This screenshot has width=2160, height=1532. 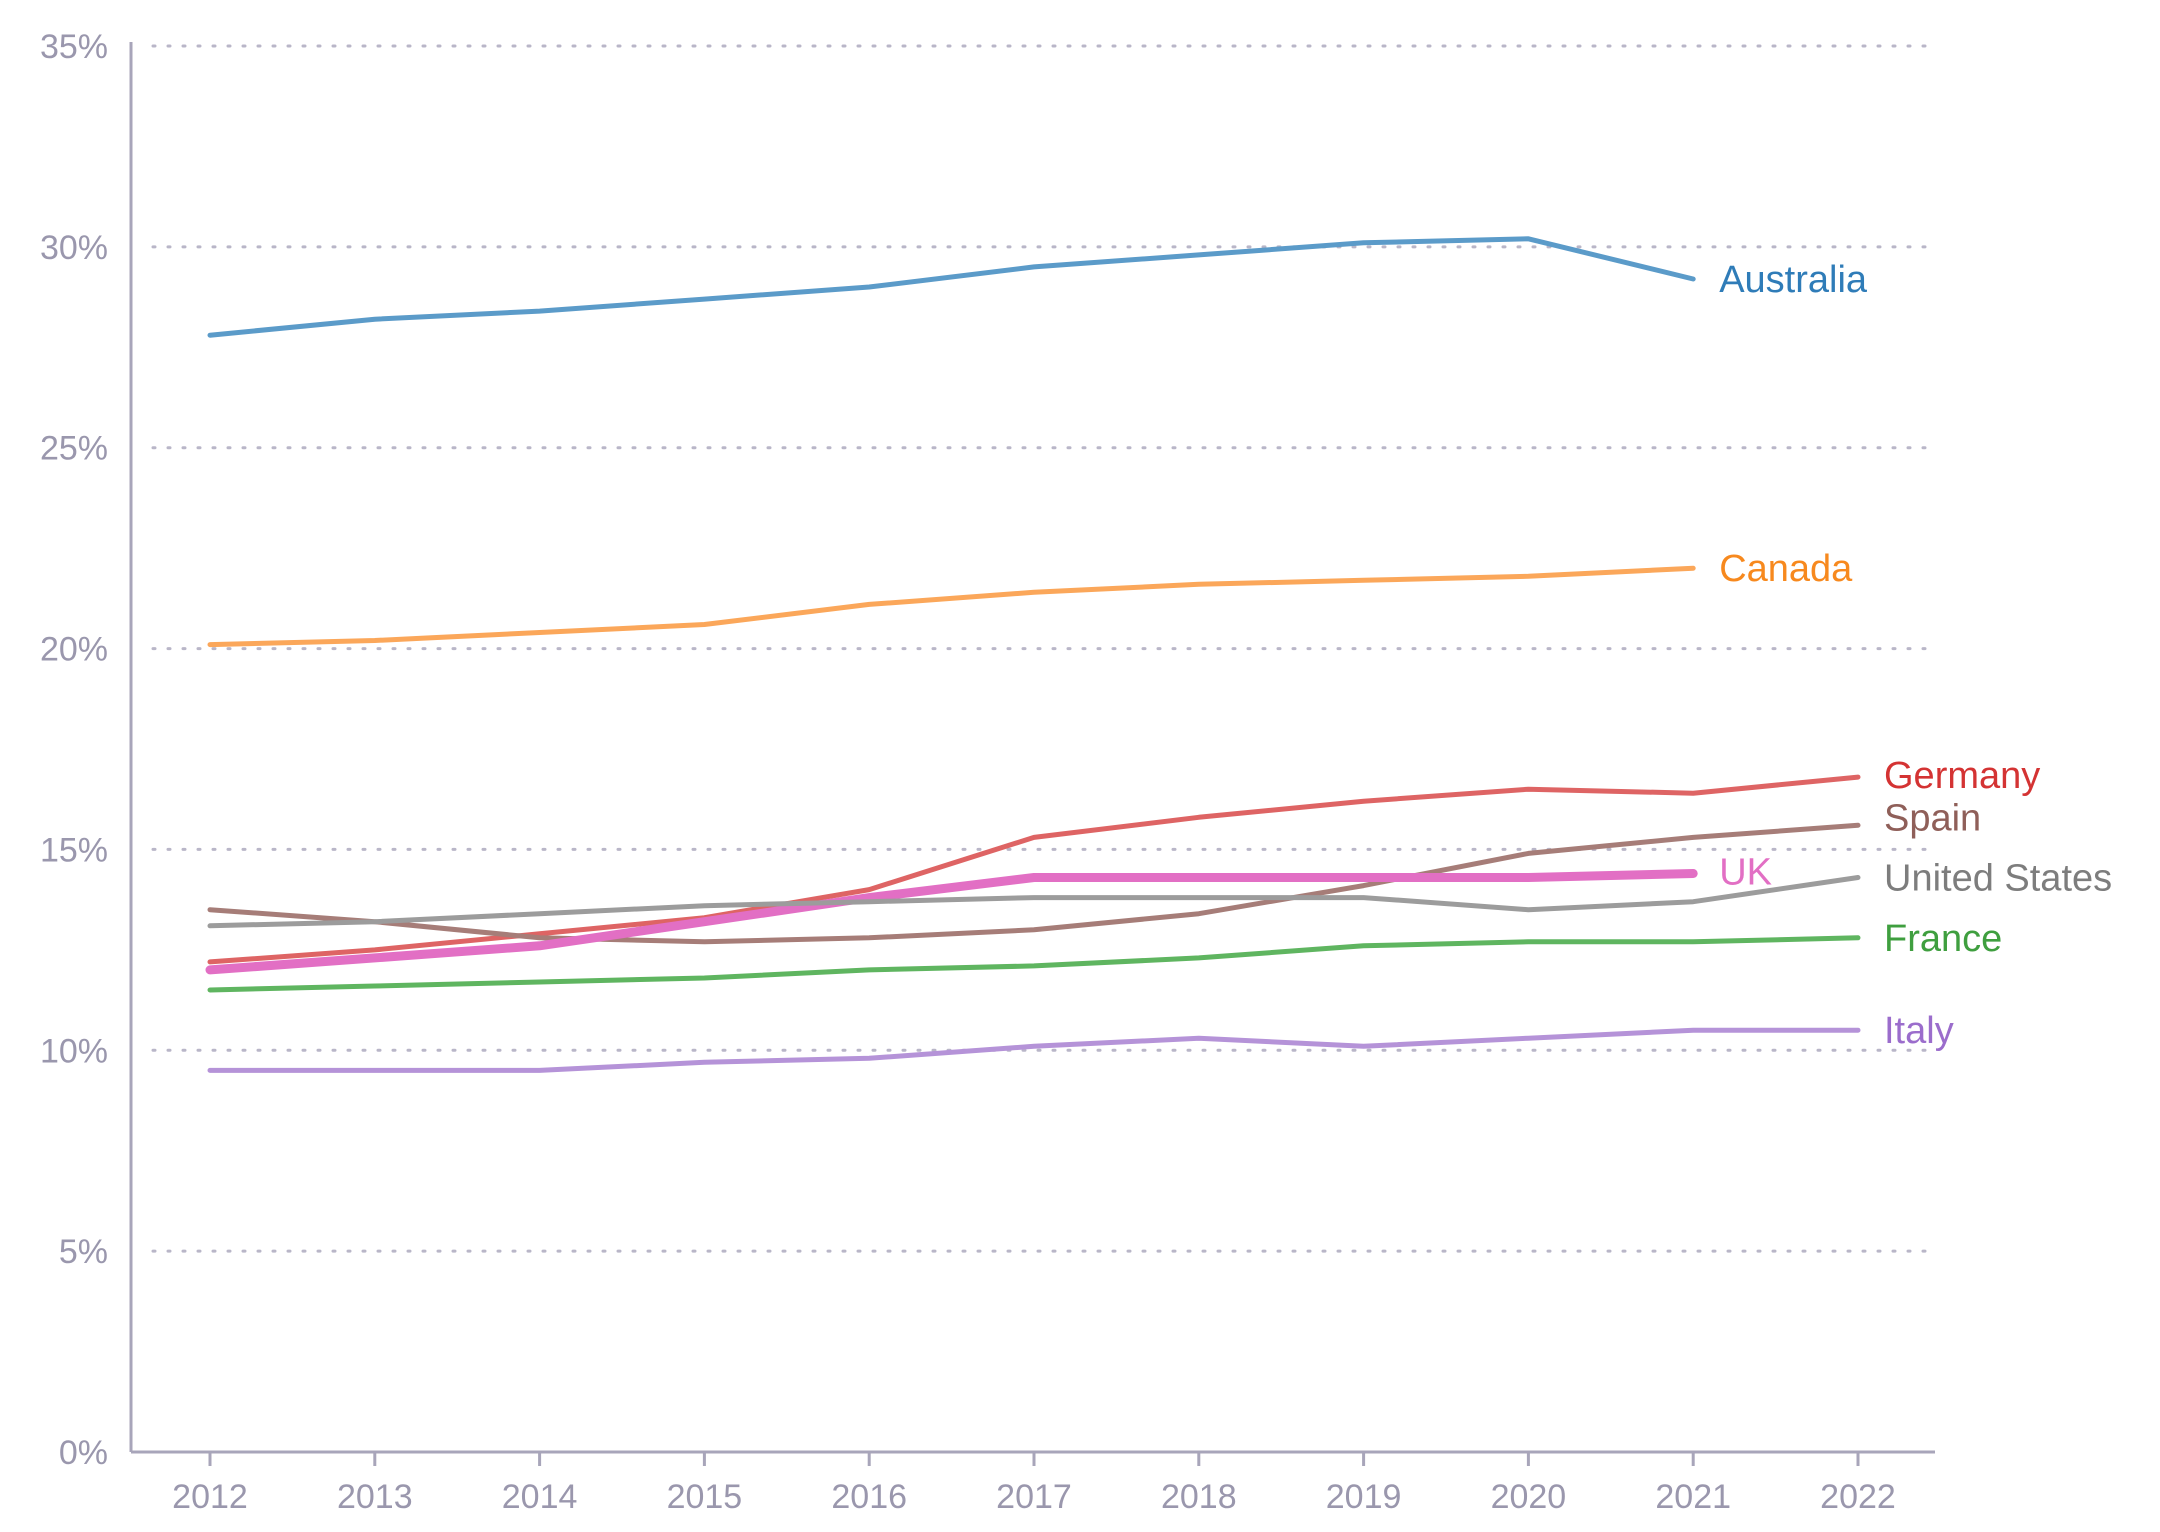 I want to click on x-tick-label: 2020, so click(x=1529, y=1497).